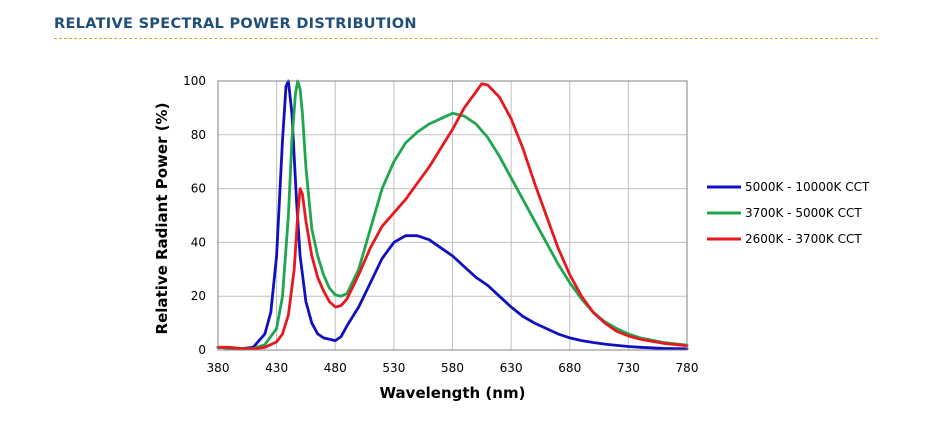 This screenshot has height=429, width=932. Describe the element at coordinates (218, 368) in the screenshot. I see `x-tick-label: 380` at that location.